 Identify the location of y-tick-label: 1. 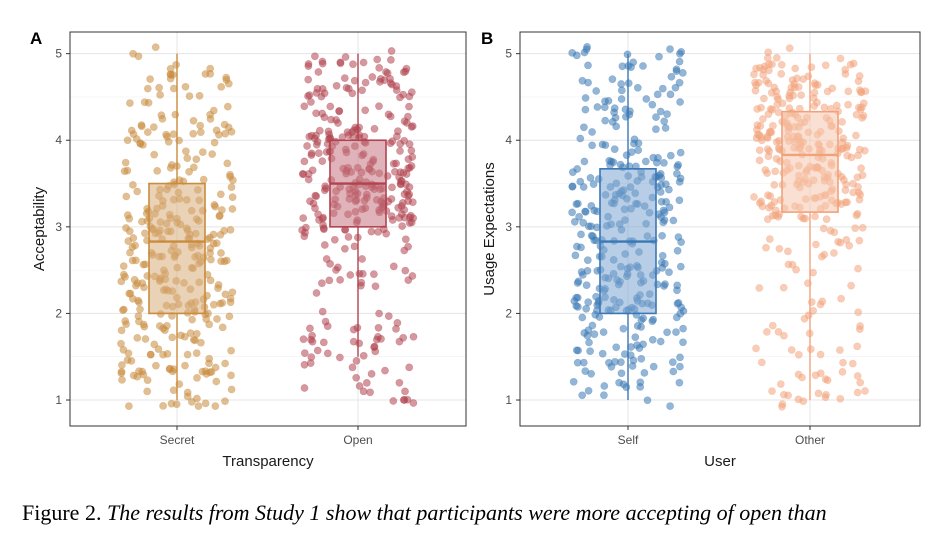
(58, 400).